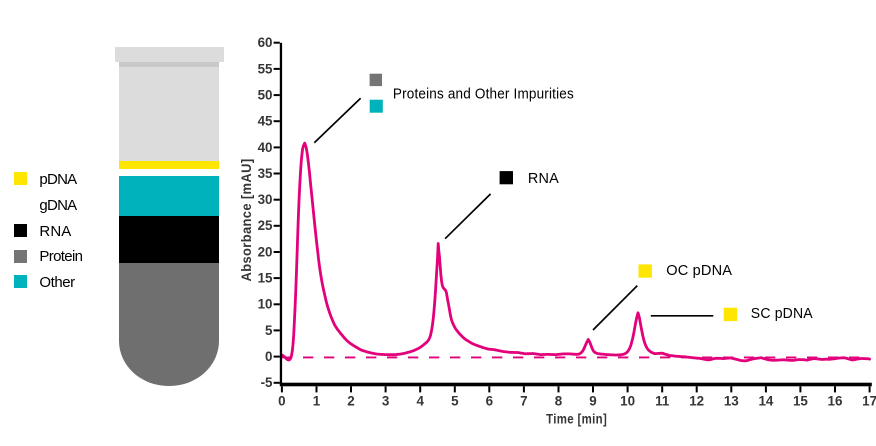 This screenshot has height=446, width=876. Describe the element at coordinates (265, 225) in the screenshot. I see `svg-text: 25` at that location.